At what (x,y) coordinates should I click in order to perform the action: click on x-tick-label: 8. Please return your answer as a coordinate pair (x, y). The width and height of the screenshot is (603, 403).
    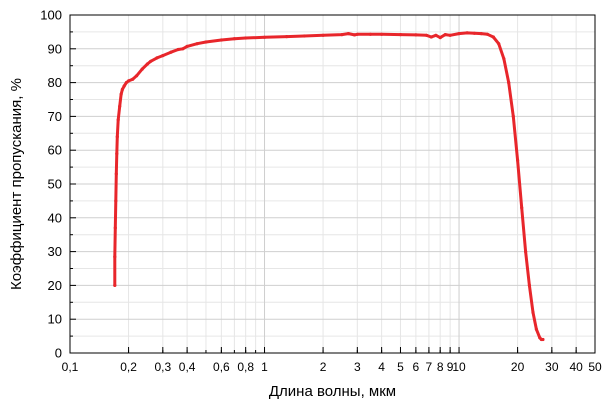
    Looking at the image, I should click on (440, 367).